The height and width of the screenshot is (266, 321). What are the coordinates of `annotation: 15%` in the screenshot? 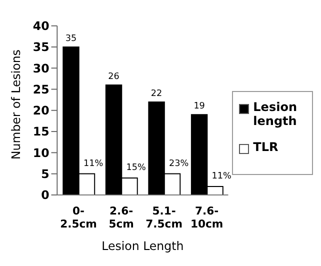 It's located at (136, 168).